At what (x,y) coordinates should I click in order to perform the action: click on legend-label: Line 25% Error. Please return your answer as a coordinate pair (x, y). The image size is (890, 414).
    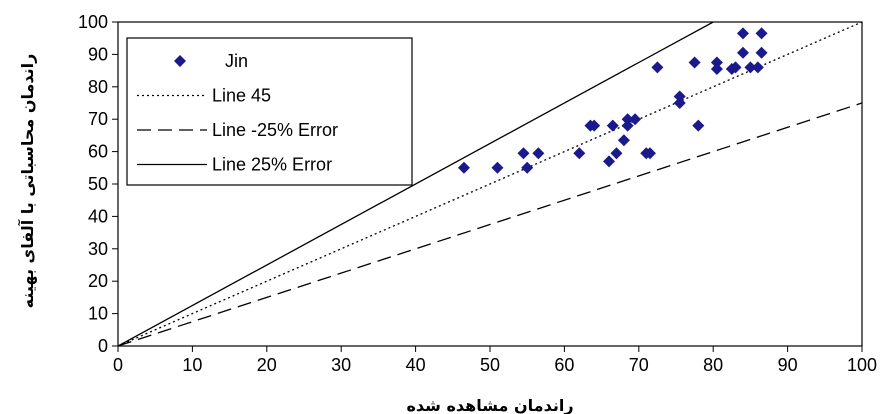
    Looking at the image, I should click on (272, 165).